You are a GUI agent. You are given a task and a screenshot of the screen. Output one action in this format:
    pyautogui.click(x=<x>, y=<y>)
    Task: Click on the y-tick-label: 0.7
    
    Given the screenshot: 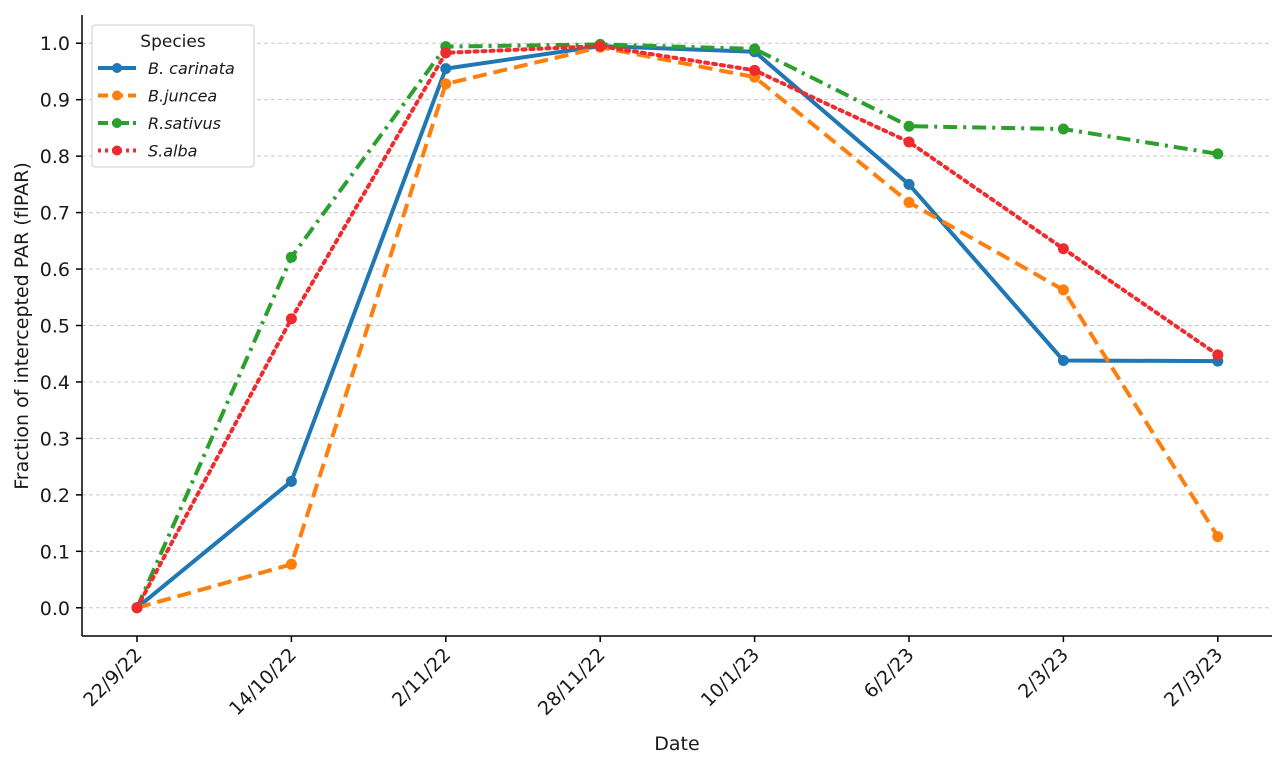 What is the action you would take?
    pyautogui.click(x=55, y=214)
    